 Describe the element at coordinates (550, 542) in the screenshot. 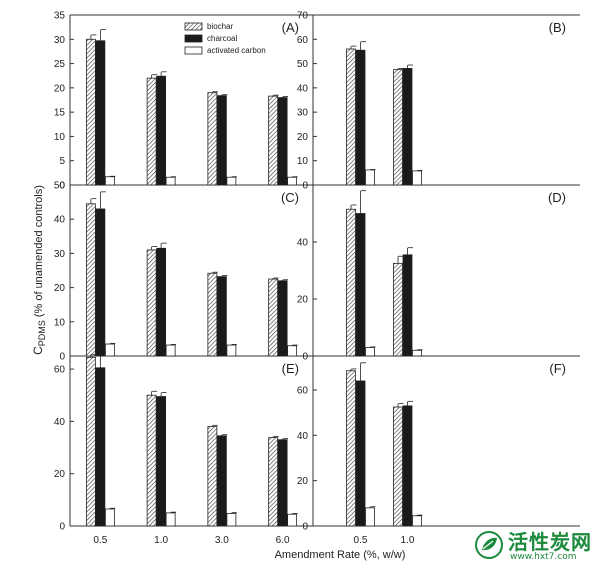

I see `watermark-title: 活性炭网` at that location.